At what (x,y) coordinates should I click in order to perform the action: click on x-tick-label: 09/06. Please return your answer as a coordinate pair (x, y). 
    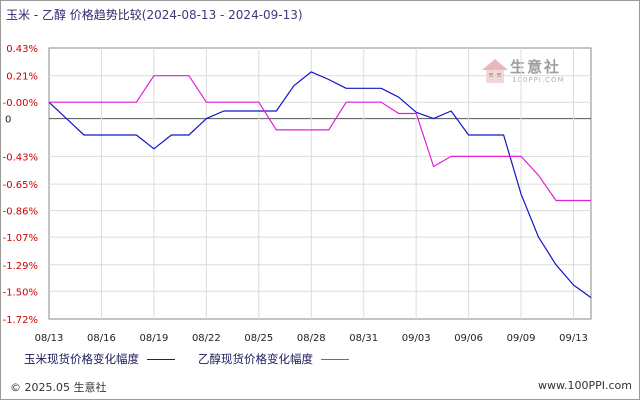
    Looking at the image, I should click on (468, 338).